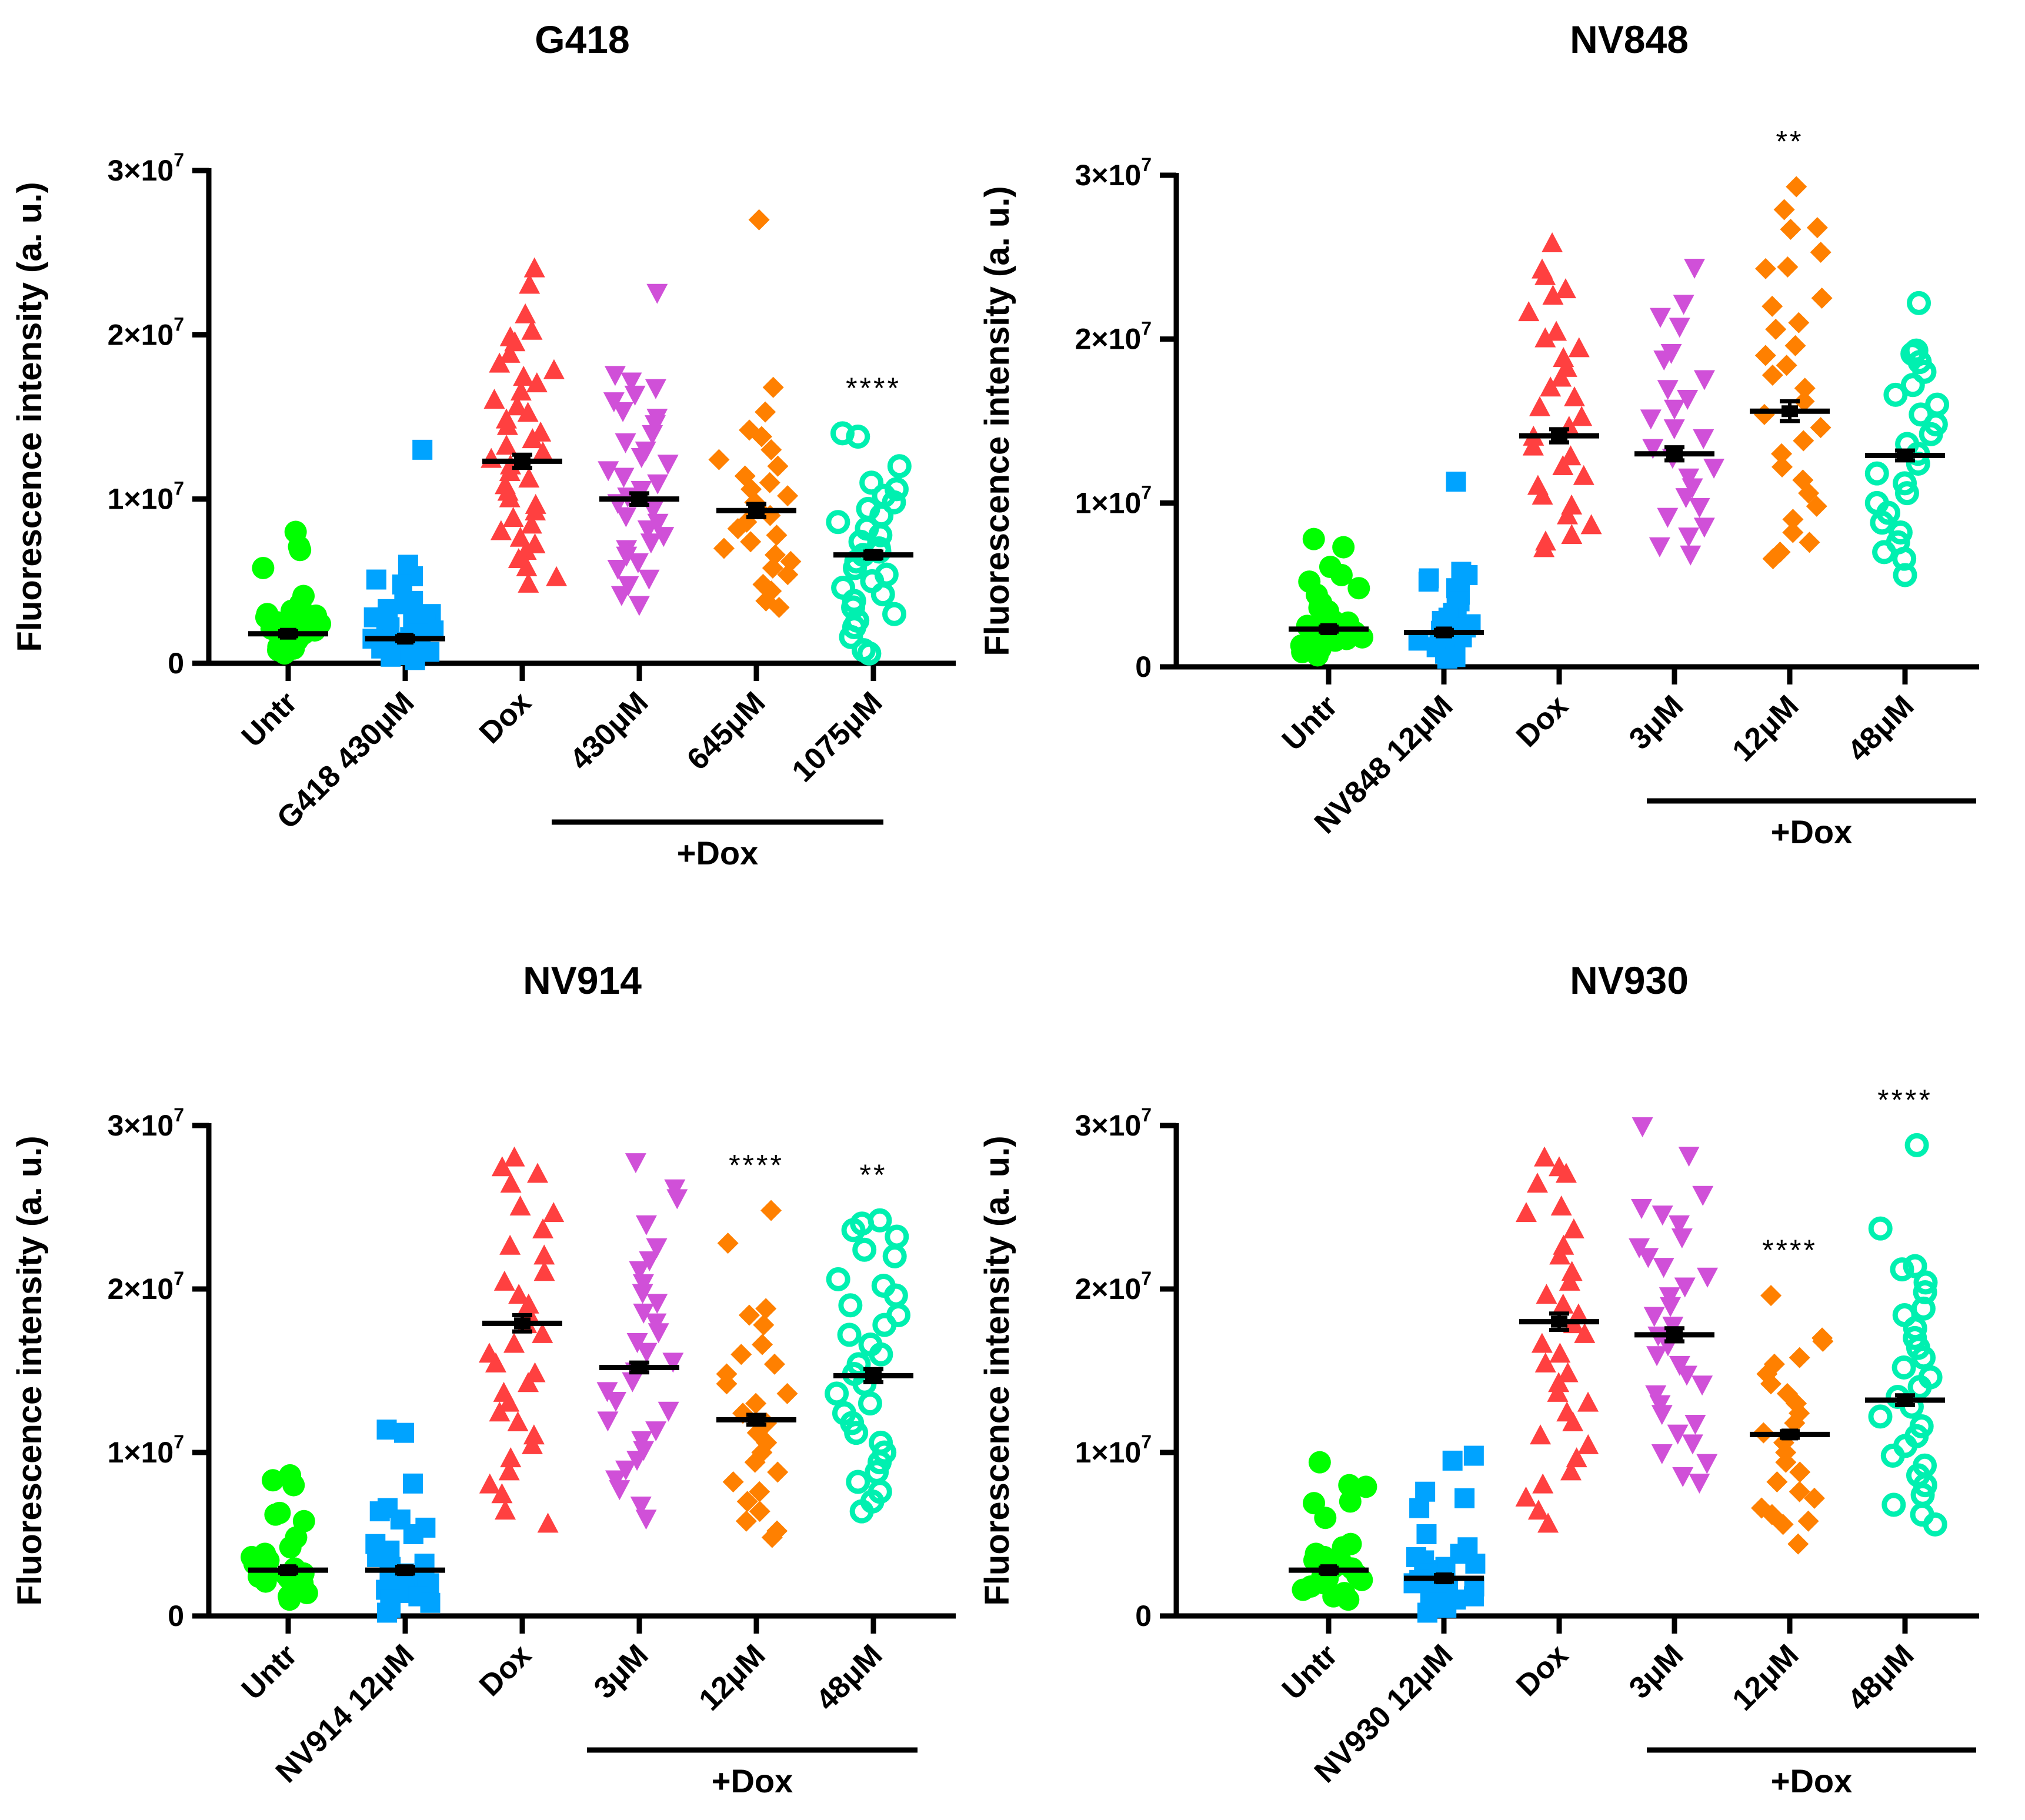 The width and height of the screenshot is (2025, 1820). I want to click on y-tick-label: 1×10⁷, so click(1113, 501).